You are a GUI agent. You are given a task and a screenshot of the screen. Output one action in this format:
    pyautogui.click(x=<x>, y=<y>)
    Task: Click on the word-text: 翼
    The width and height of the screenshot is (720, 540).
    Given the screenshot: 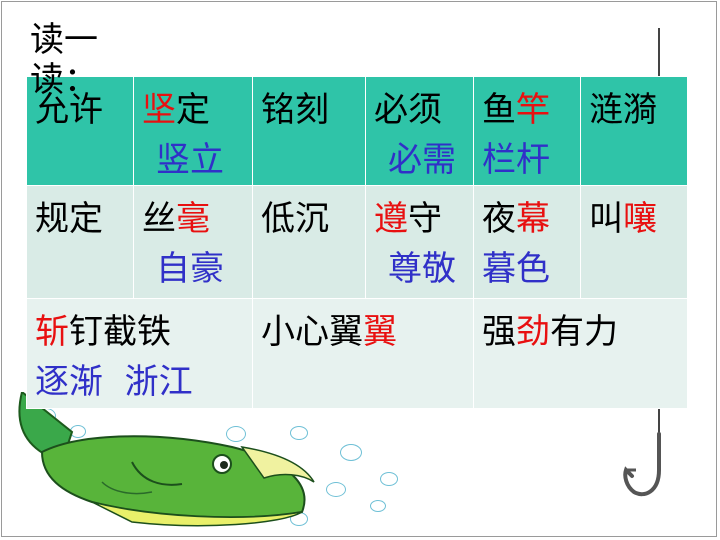 What is the action you would take?
    pyautogui.click(x=380, y=332)
    